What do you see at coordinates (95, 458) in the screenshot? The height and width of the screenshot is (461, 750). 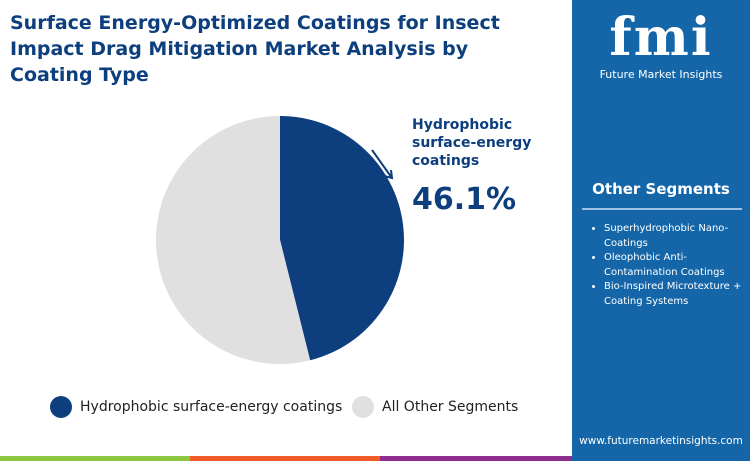 I see `accent-bar-green` at bounding box center [95, 458].